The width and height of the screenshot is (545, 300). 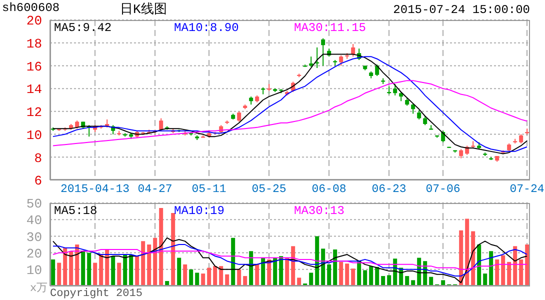 What do you see at coordinates (39, 288) in the screenshot?
I see `y-axis-title: x万` at bounding box center [39, 288].